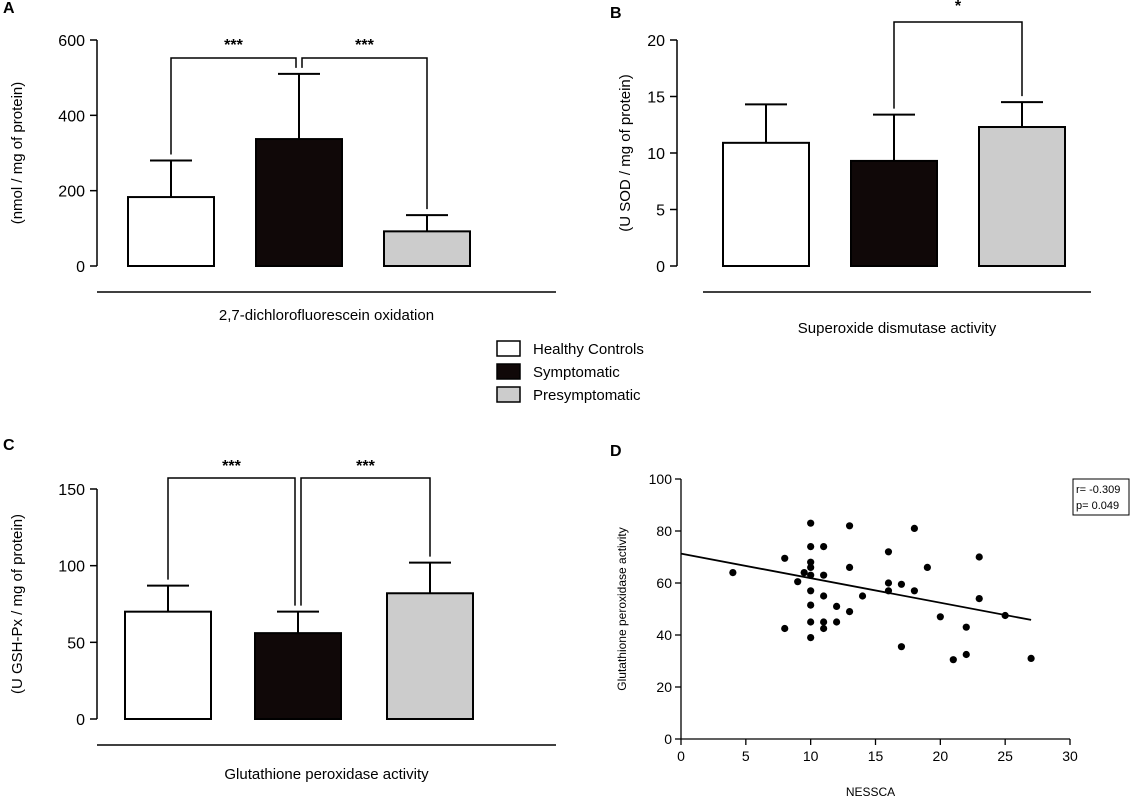 The image size is (1133, 799). I want to click on x-axis-label-c: Glutathione peroxidase activity, so click(326, 774).